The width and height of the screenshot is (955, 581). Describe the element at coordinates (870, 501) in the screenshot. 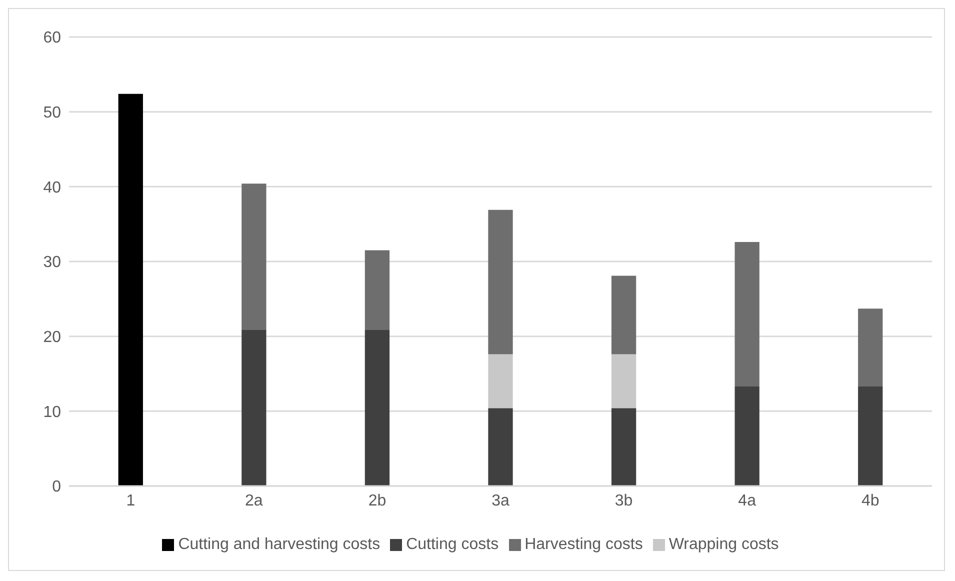

I see `x-tick-label: 4b` at that location.